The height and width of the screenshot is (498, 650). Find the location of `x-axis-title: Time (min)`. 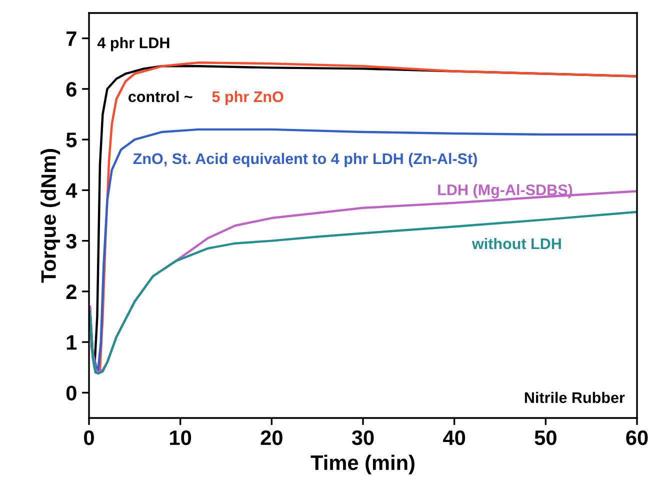

x-axis-title: Time (min) is located at coordinates (362, 464).